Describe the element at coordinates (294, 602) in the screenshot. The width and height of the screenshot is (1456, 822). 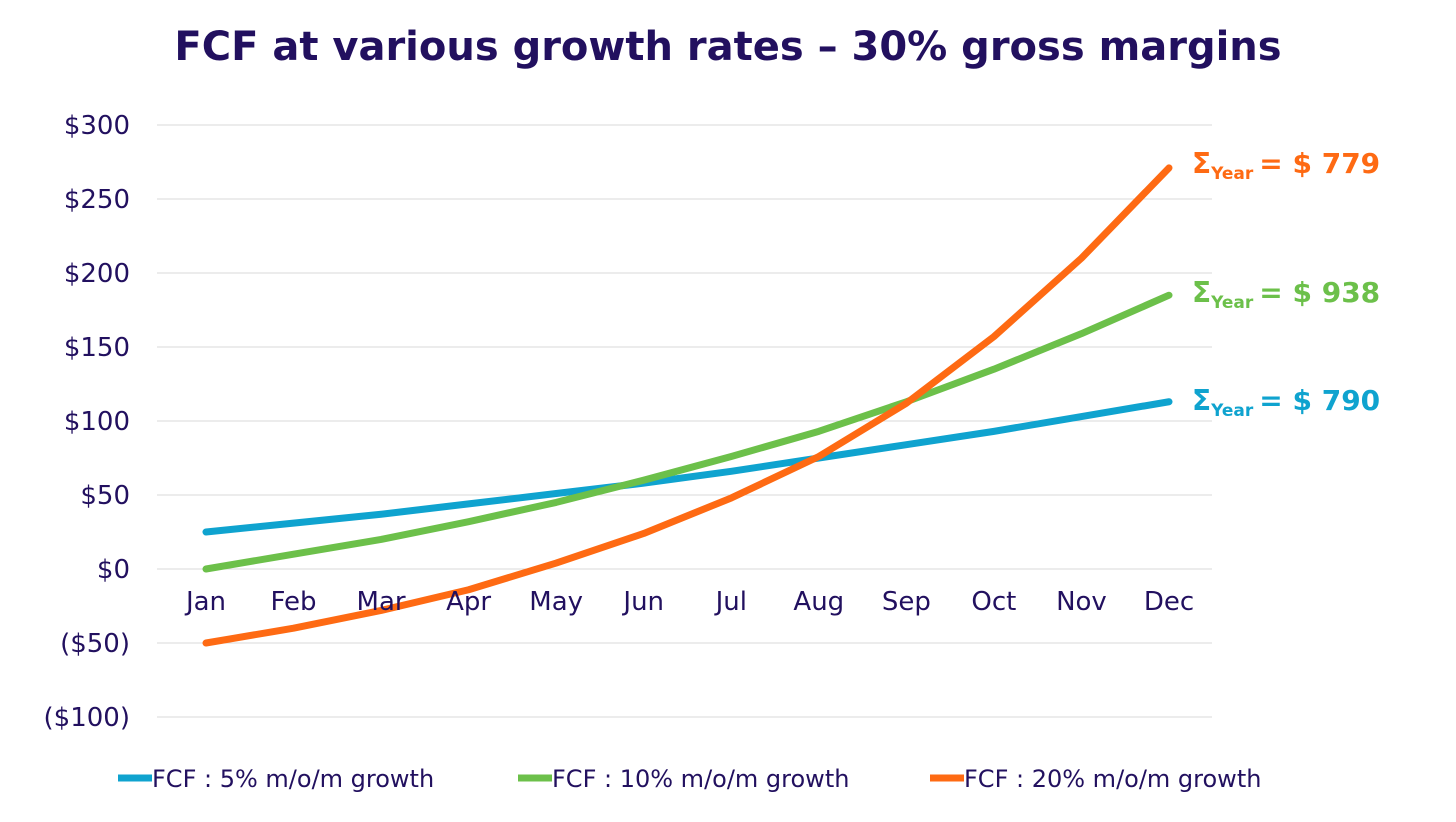
I see `x-tick-label: Feb` at that location.